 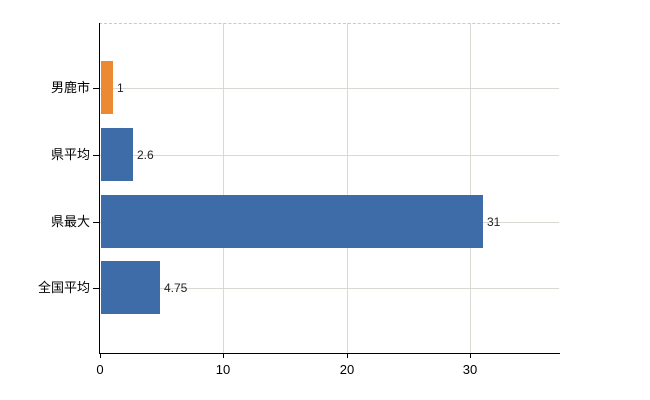 I want to click on x-tick-label: 20, so click(x=347, y=369).